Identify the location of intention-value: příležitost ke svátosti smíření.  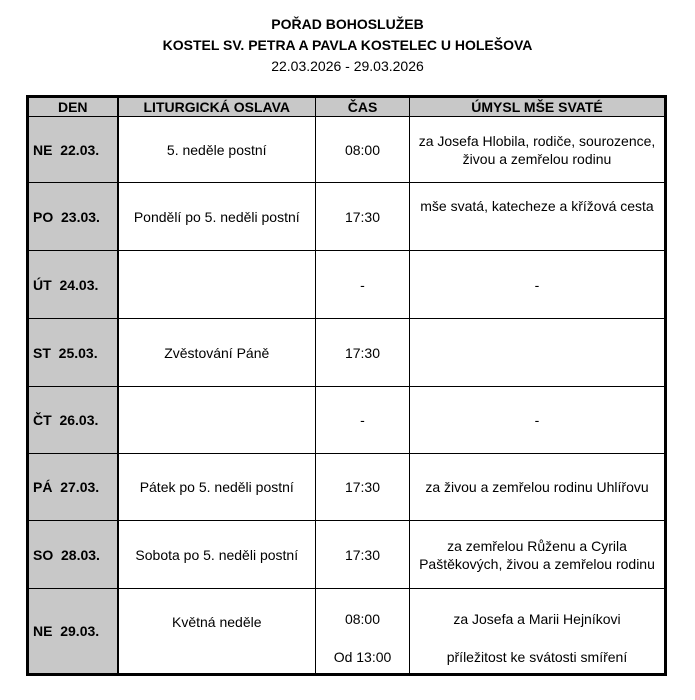
(537, 657).